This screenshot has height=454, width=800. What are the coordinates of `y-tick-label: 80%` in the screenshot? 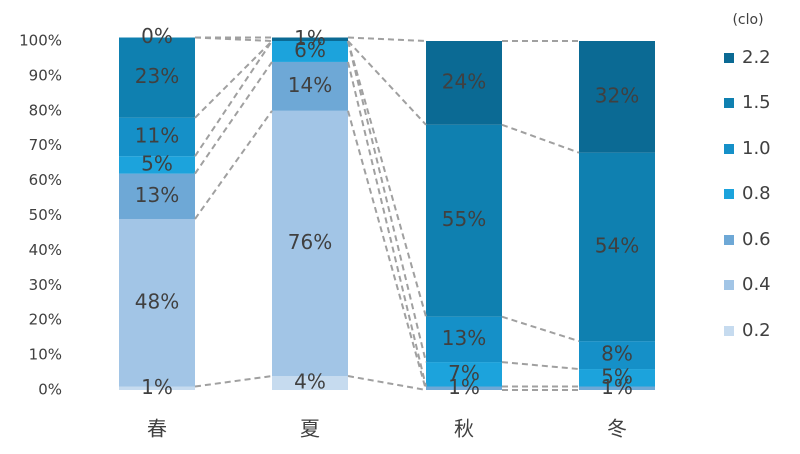 It's located at (45, 110).